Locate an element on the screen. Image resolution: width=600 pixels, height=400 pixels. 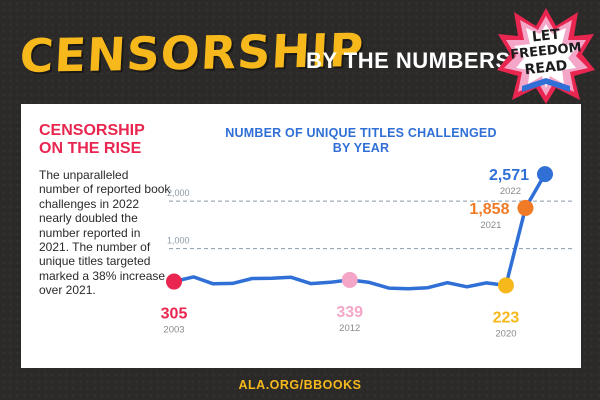
y-tick-label-1000: 1,000 is located at coordinates (178, 241).